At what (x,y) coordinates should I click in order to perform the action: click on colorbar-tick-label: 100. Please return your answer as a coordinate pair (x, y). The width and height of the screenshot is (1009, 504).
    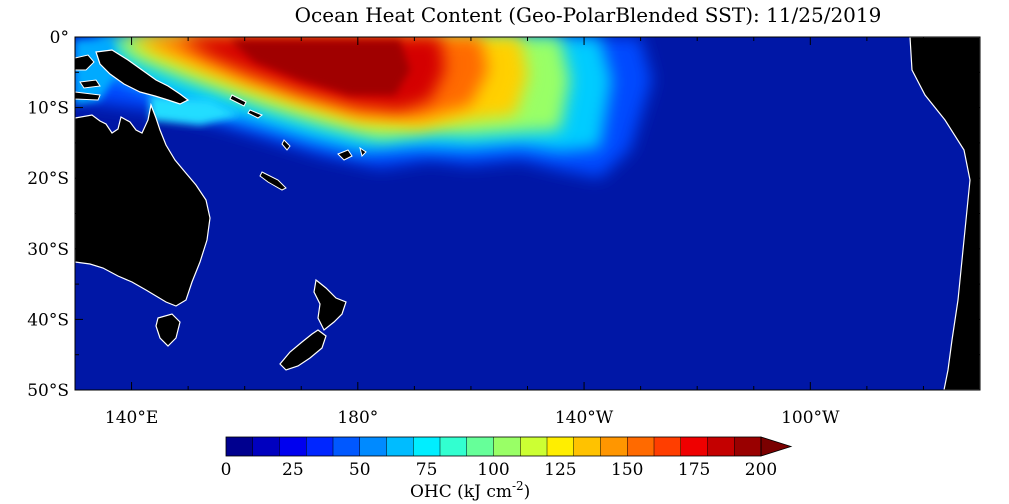
    Looking at the image, I should click on (493, 470).